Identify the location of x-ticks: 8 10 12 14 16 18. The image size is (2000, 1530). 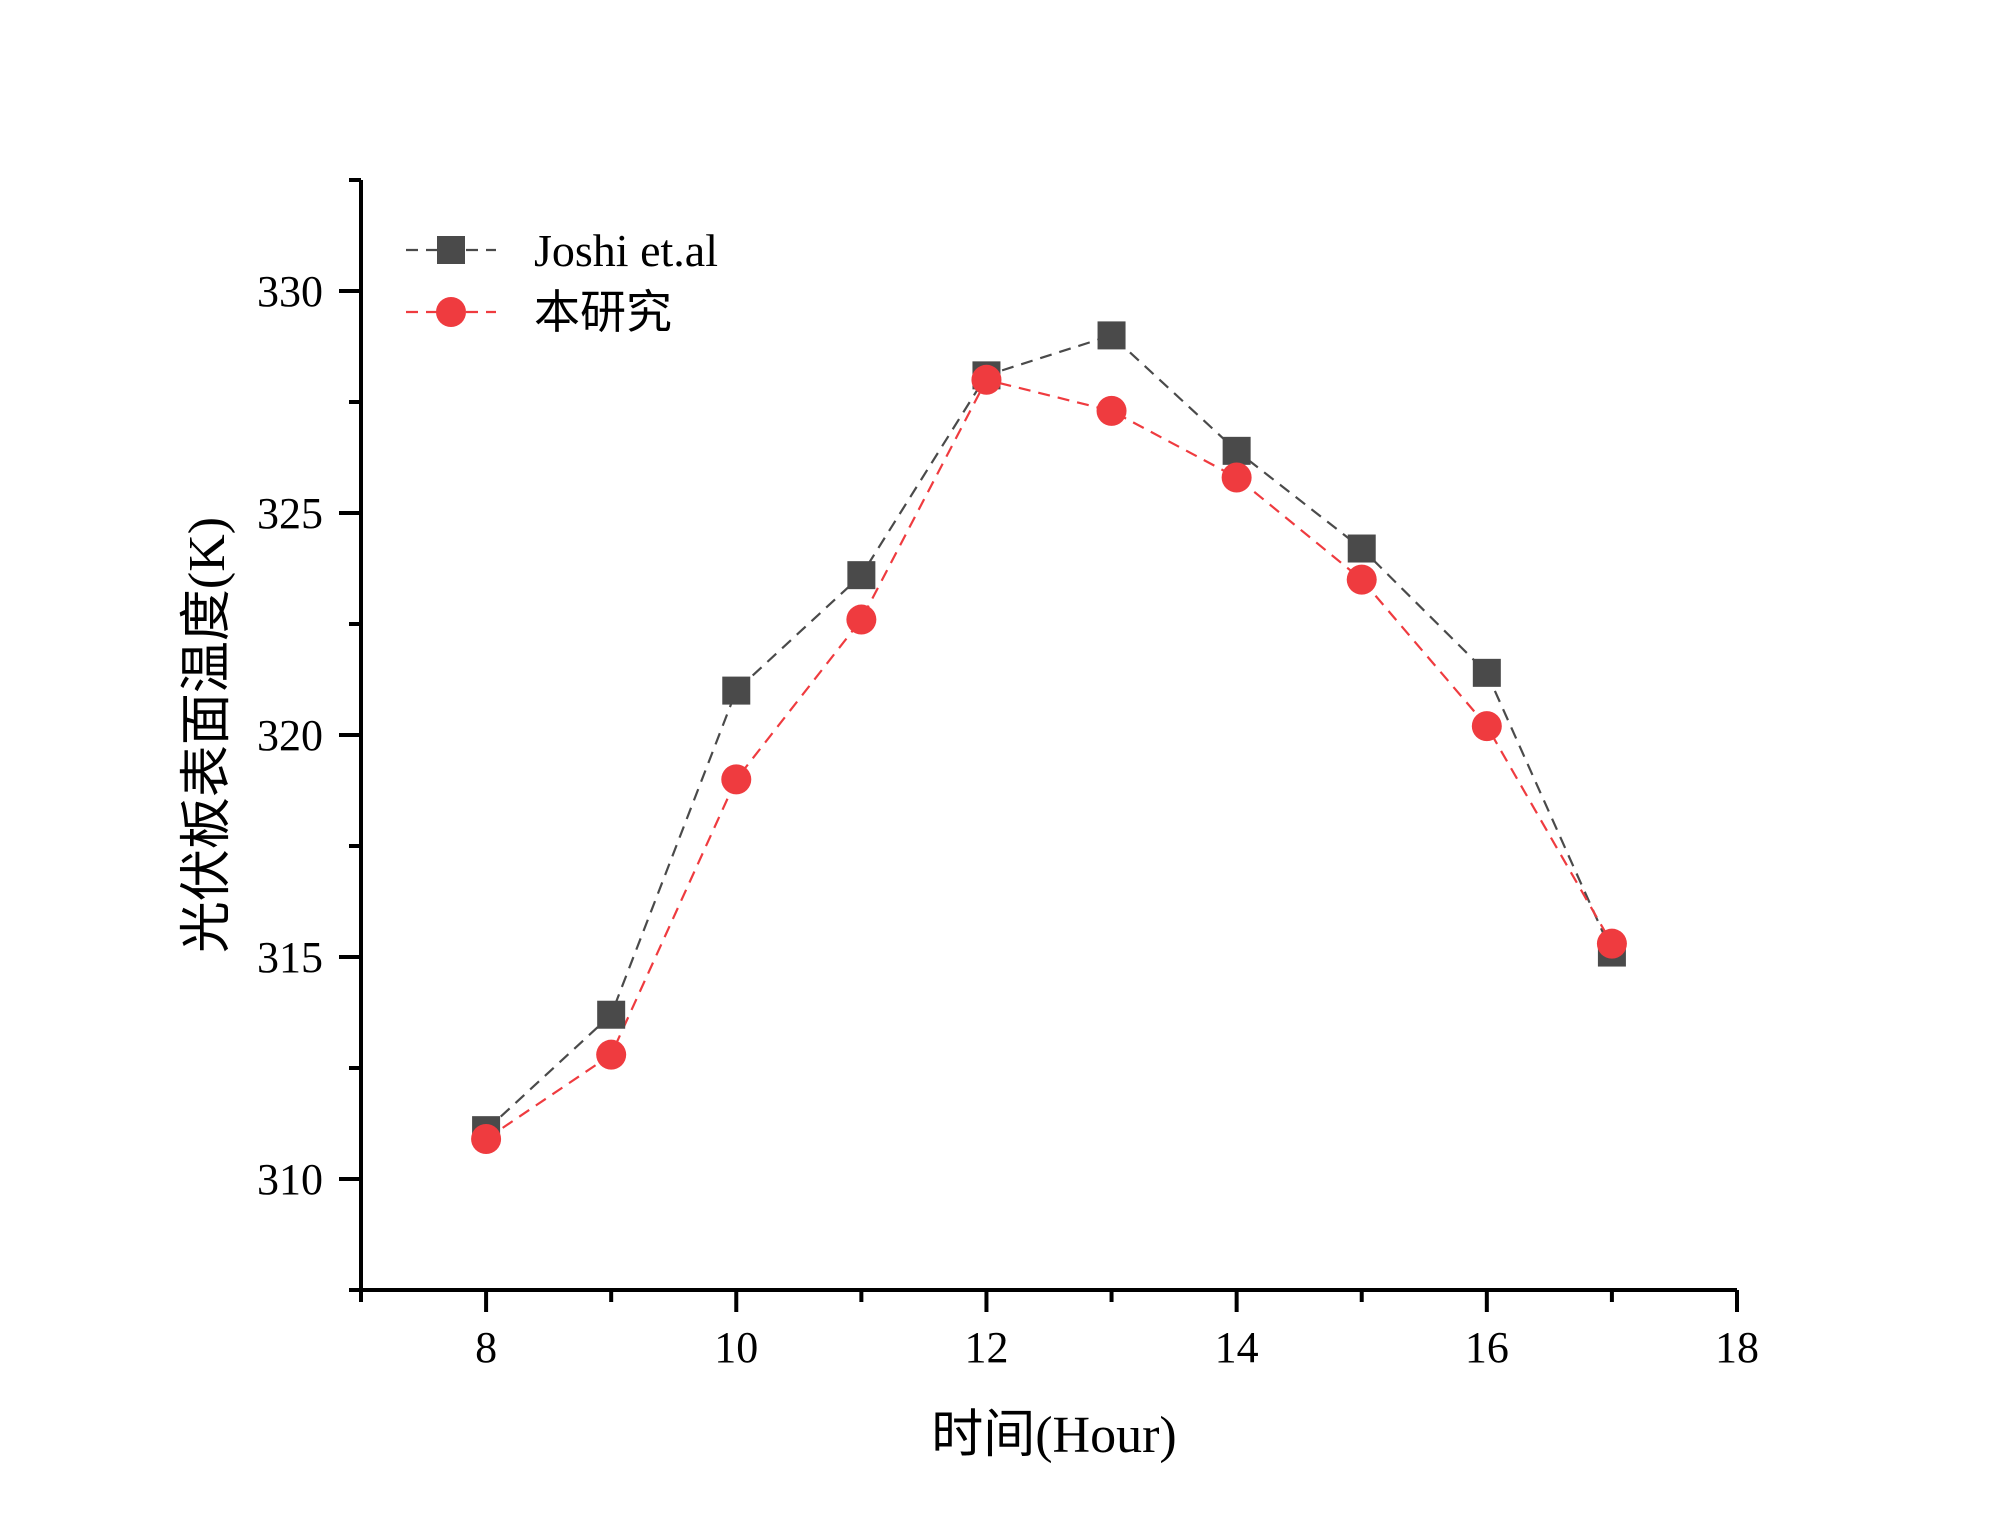
(1059, 1331).